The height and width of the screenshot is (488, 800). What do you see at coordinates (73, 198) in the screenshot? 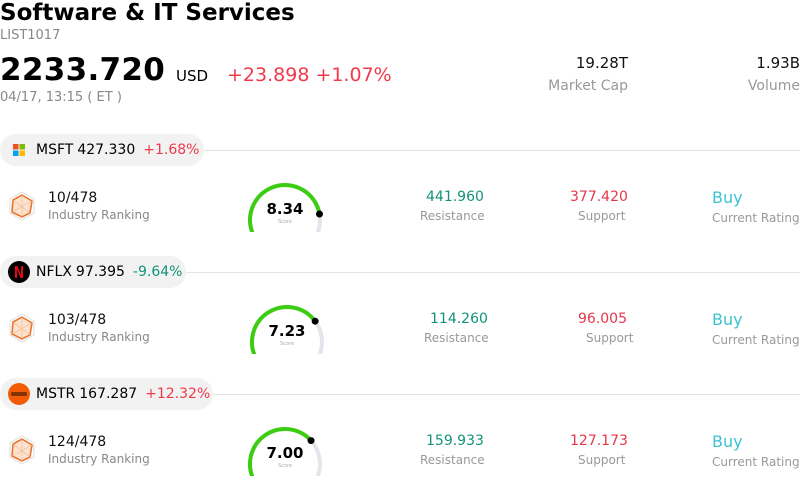
I see `industry-rank-value: 10/478` at bounding box center [73, 198].